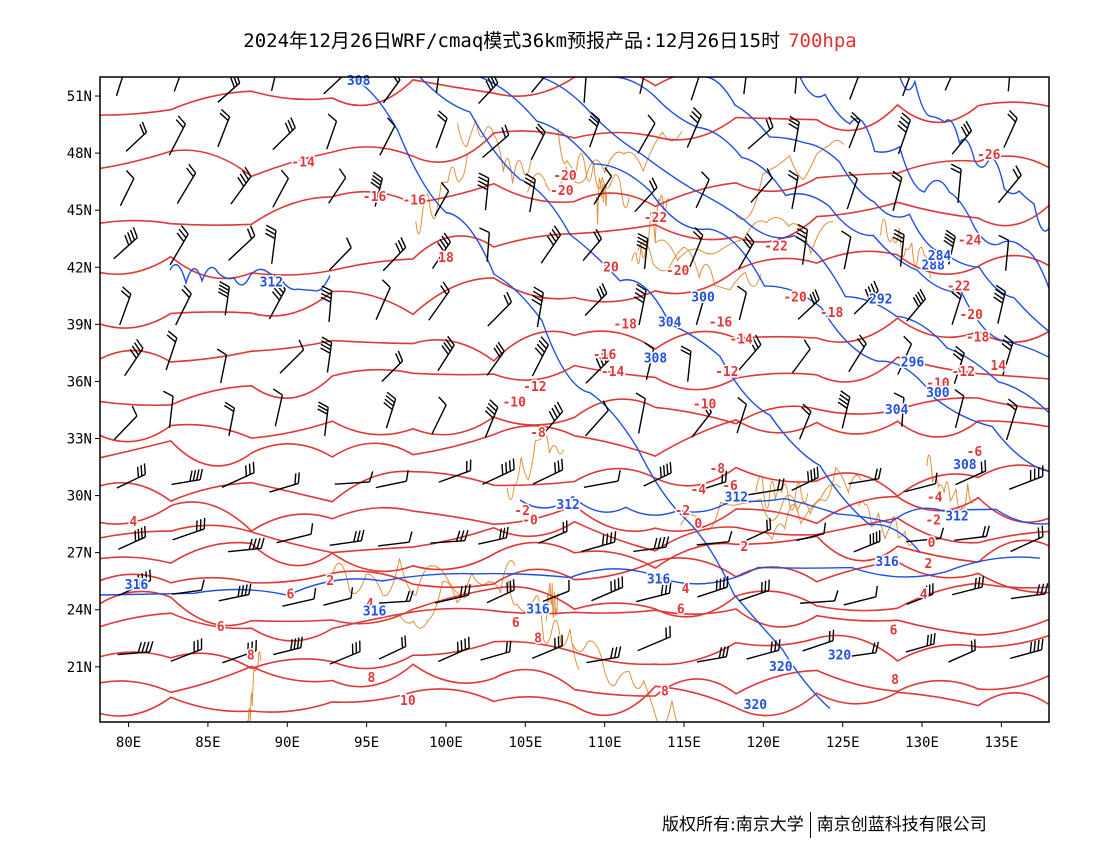 The image size is (1100, 850). I want to click on lat-label: 30N, so click(79, 497).